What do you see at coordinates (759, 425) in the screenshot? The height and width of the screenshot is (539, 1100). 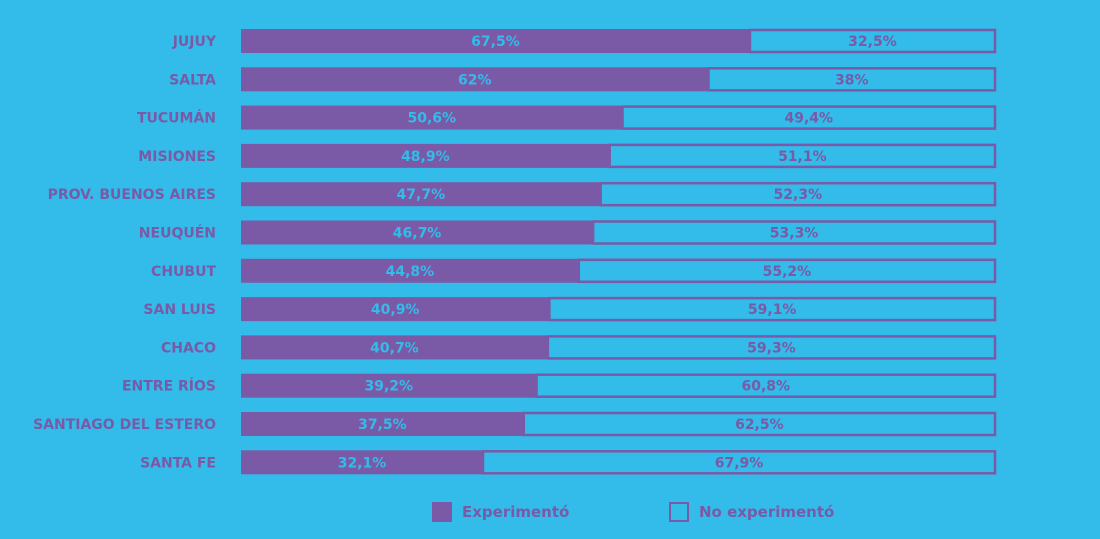 I see `value-label-no-experimento-santiago-del-estero: 62,5%` at bounding box center [759, 425].